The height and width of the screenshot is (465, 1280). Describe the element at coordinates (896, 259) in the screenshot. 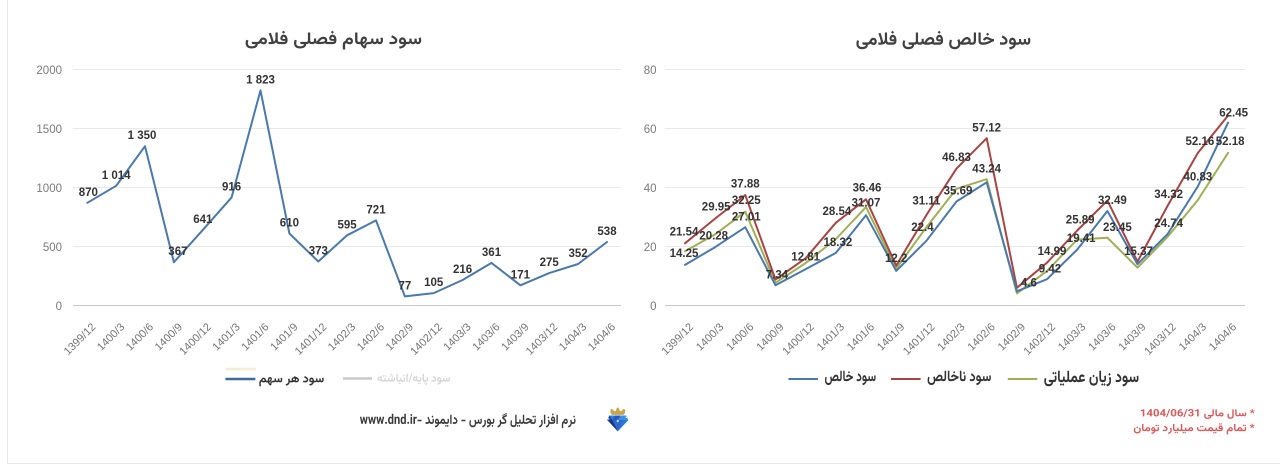

I see `svg-text: 12.2` at that location.